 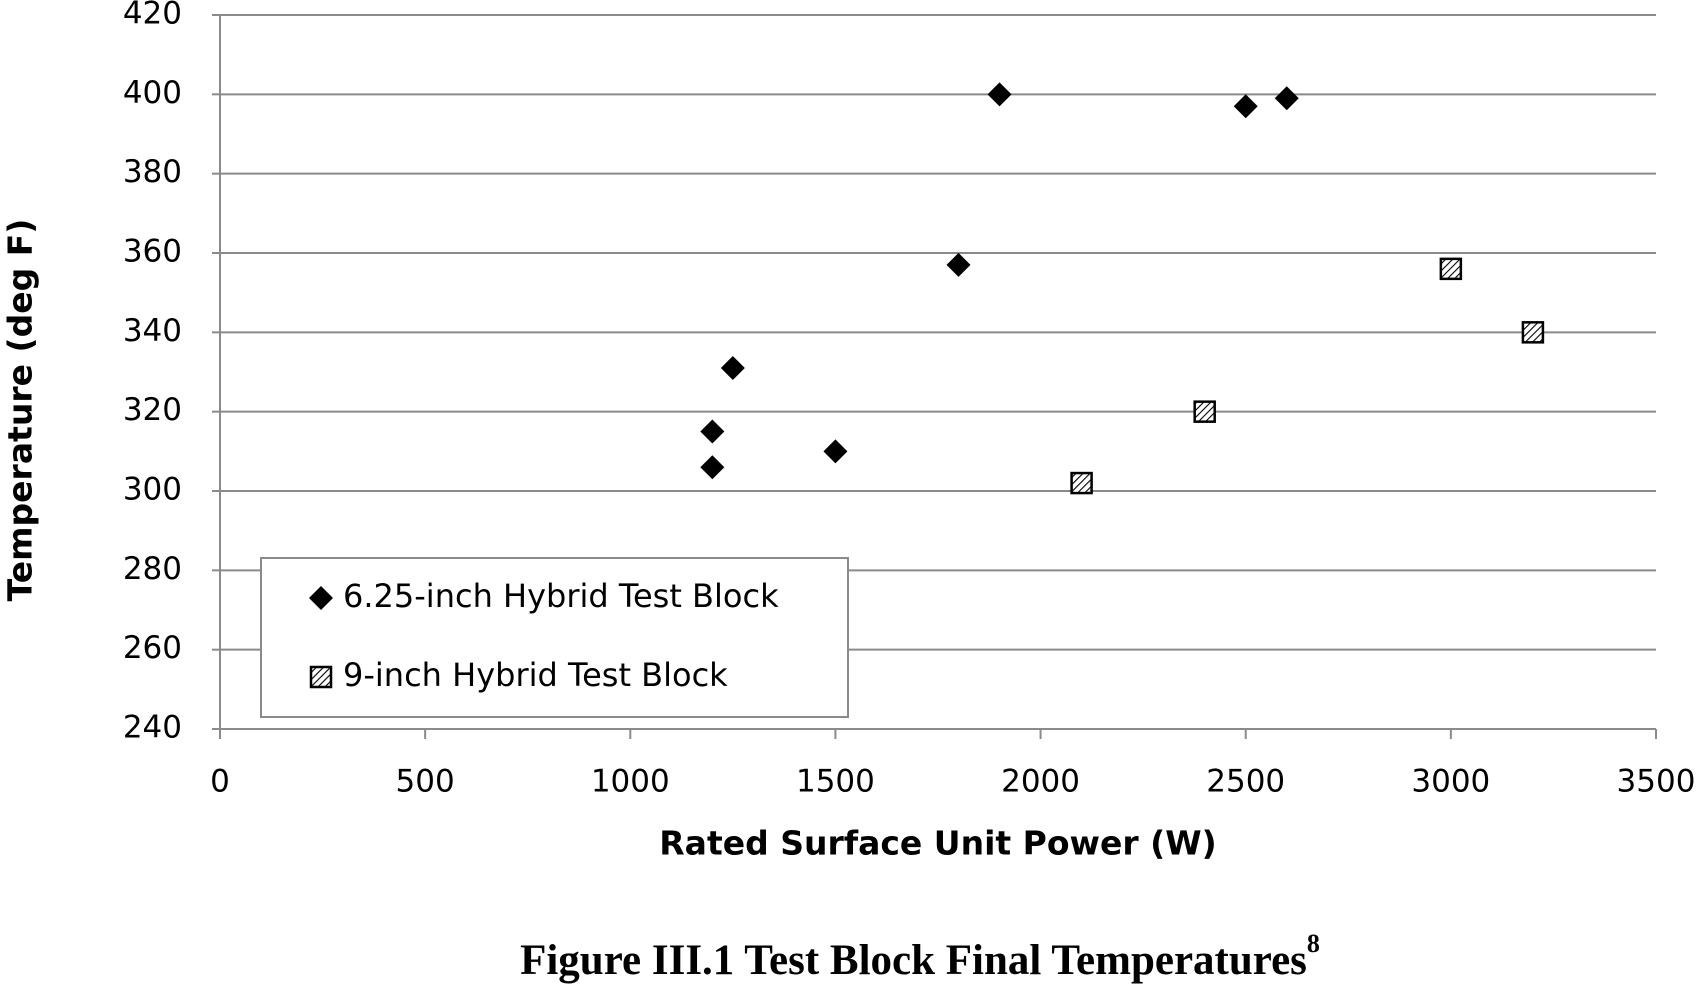 I want to click on y-tick-label: 320, so click(x=152, y=410).